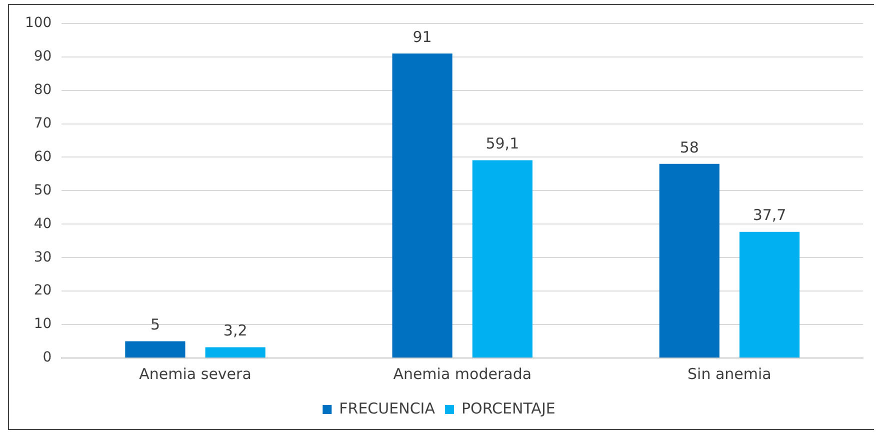  What do you see at coordinates (503, 143) in the screenshot?
I see `data-label: 59,1` at bounding box center [503, 143].